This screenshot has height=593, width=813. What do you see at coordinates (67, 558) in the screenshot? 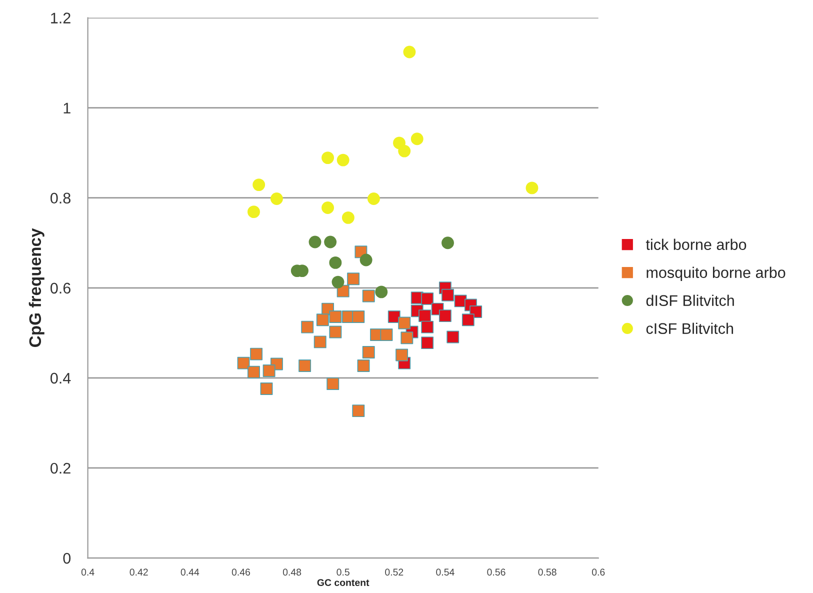
I see `y-tick-label: 0` at bounding box center [67, 558].